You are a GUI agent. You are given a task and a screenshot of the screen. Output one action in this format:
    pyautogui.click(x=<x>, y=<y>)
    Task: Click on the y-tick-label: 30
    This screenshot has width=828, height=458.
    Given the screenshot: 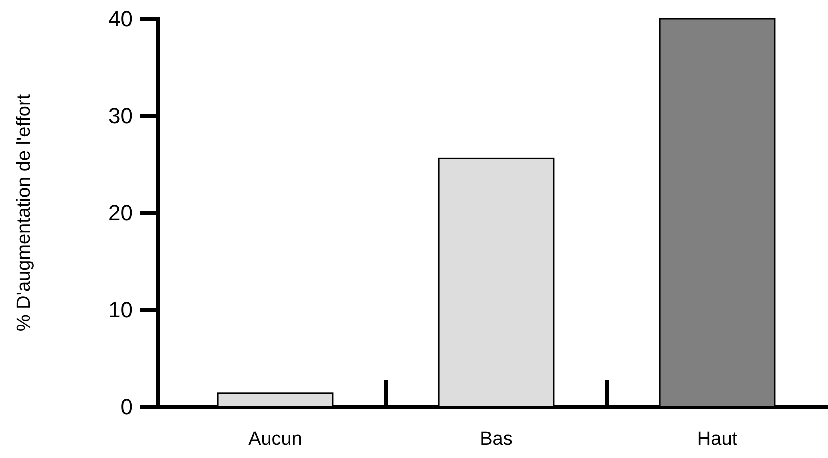 What is the action you would take?
    pyautogui.click(x=120, y=116)
    